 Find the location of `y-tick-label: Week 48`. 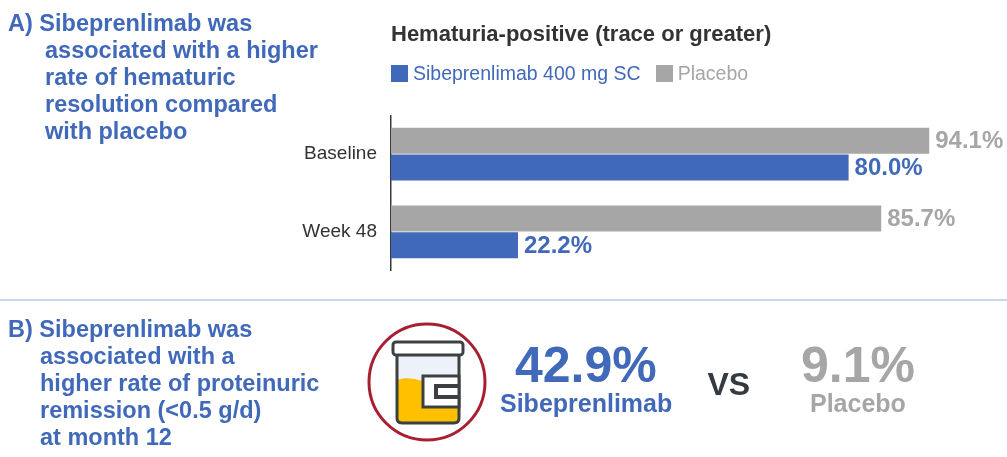

y-tick-label: Week 48 is located at coordinates (339, 231).